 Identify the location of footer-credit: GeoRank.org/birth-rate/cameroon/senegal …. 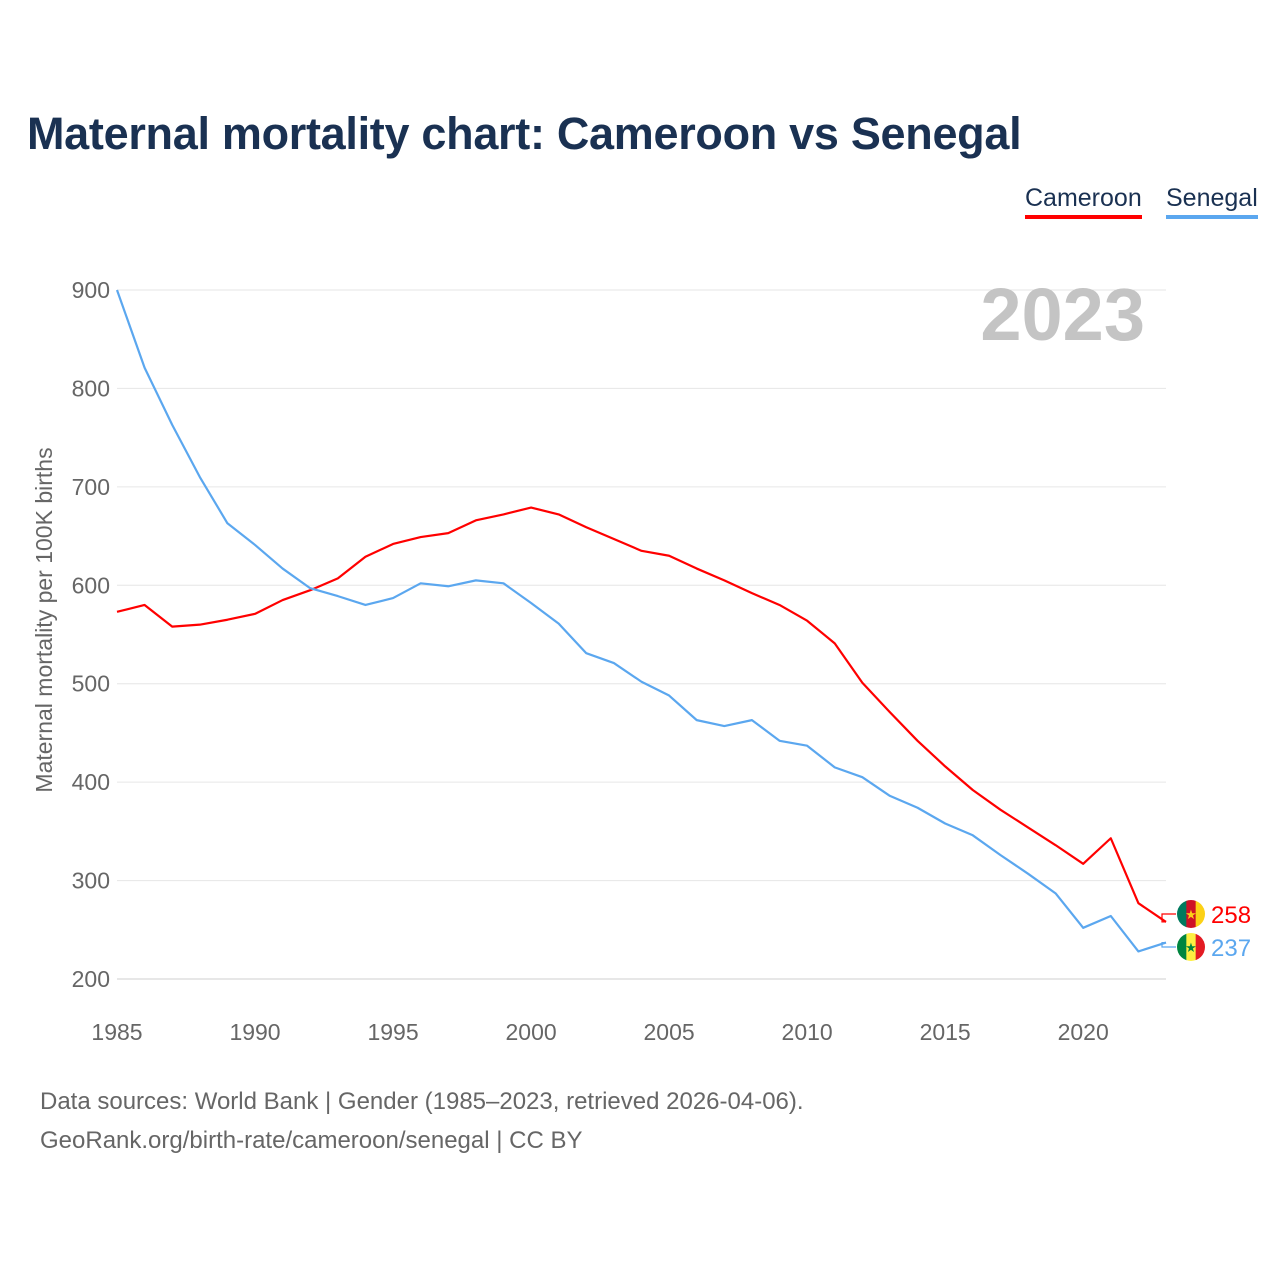
(311, 1140).